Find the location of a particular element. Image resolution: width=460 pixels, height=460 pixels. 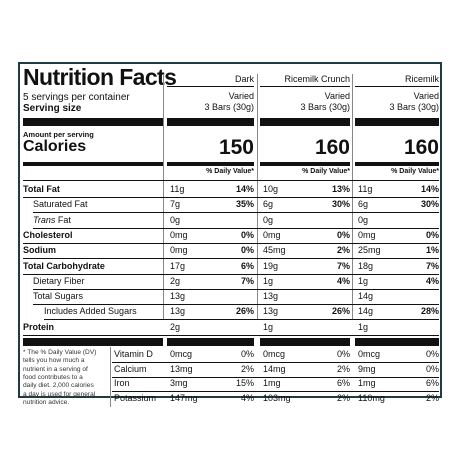

dv-header-rule is located at coordinates (231, 180).